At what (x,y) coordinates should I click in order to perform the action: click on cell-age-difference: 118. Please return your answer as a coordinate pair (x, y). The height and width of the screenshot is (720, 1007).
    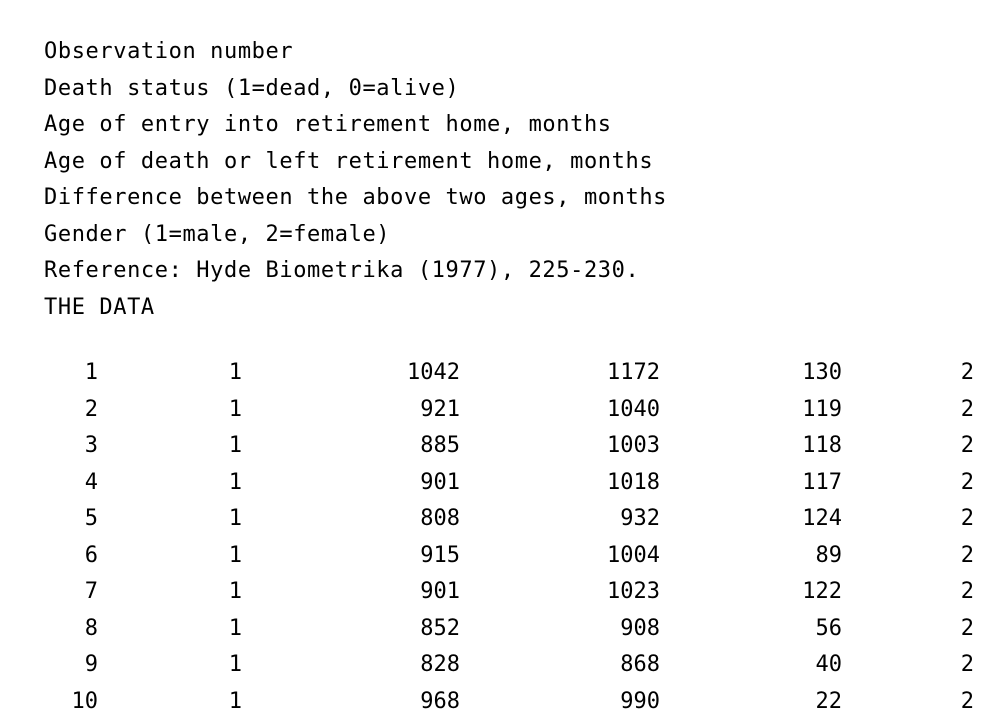
    Looking at the image, I should click on (822, 445).